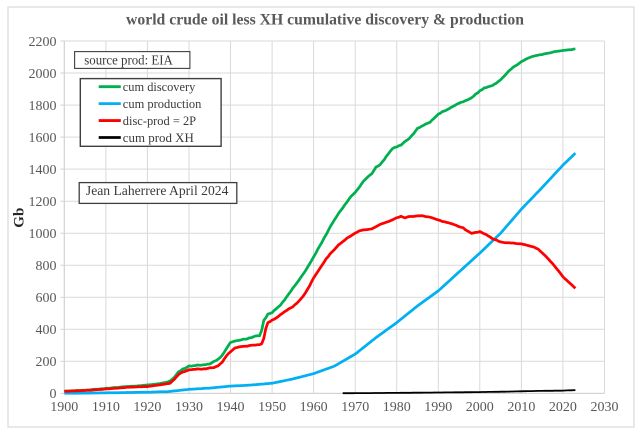  Describe the element at coordinates (605, 407) in the screenshot. I see `svg-text: 2030` at that location.